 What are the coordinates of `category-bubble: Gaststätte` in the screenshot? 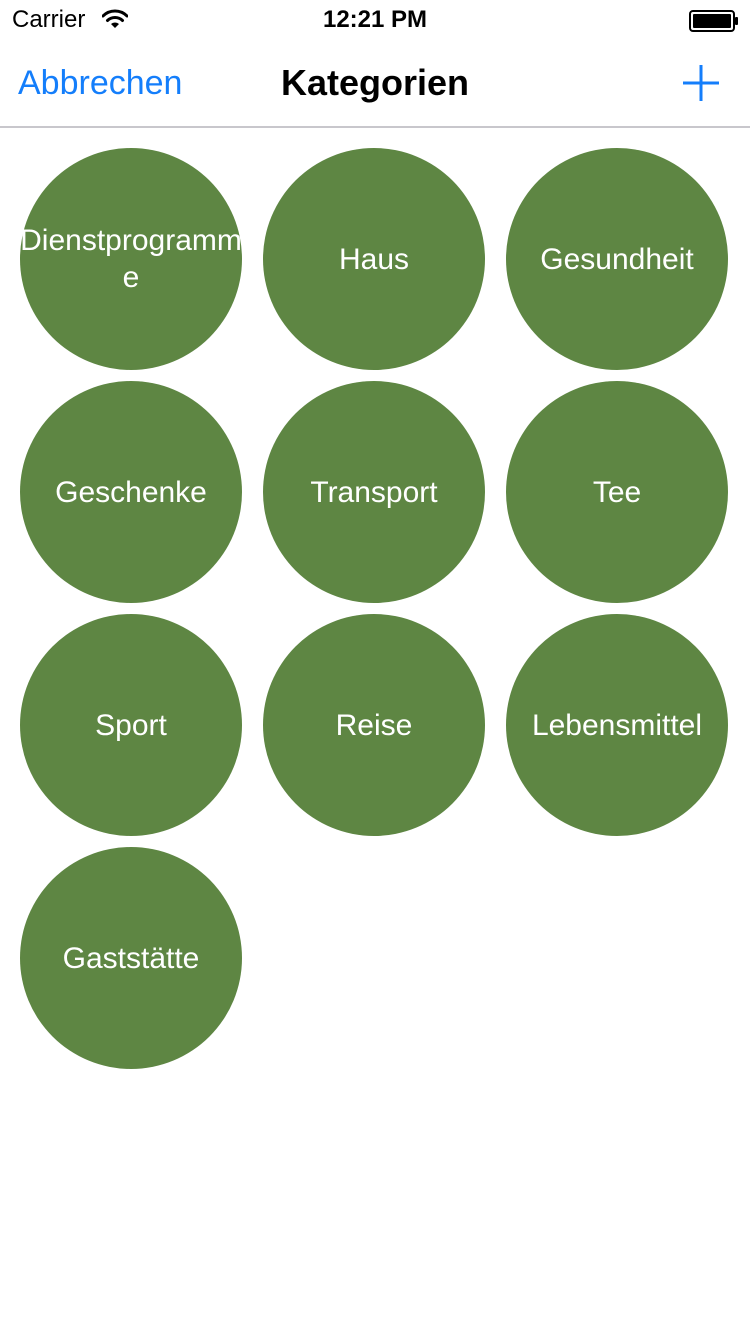 It's located at (131, 958).